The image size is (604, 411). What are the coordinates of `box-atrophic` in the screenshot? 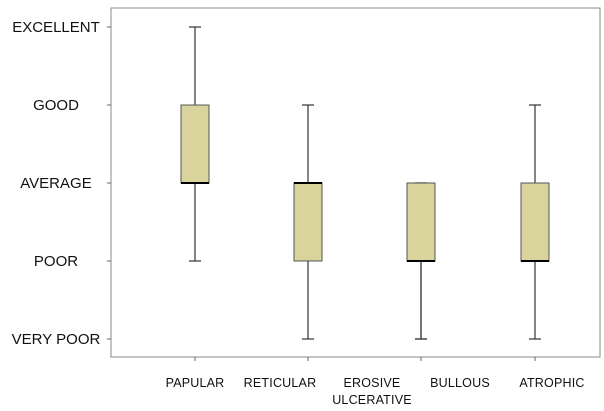 It's located at (535, 222).